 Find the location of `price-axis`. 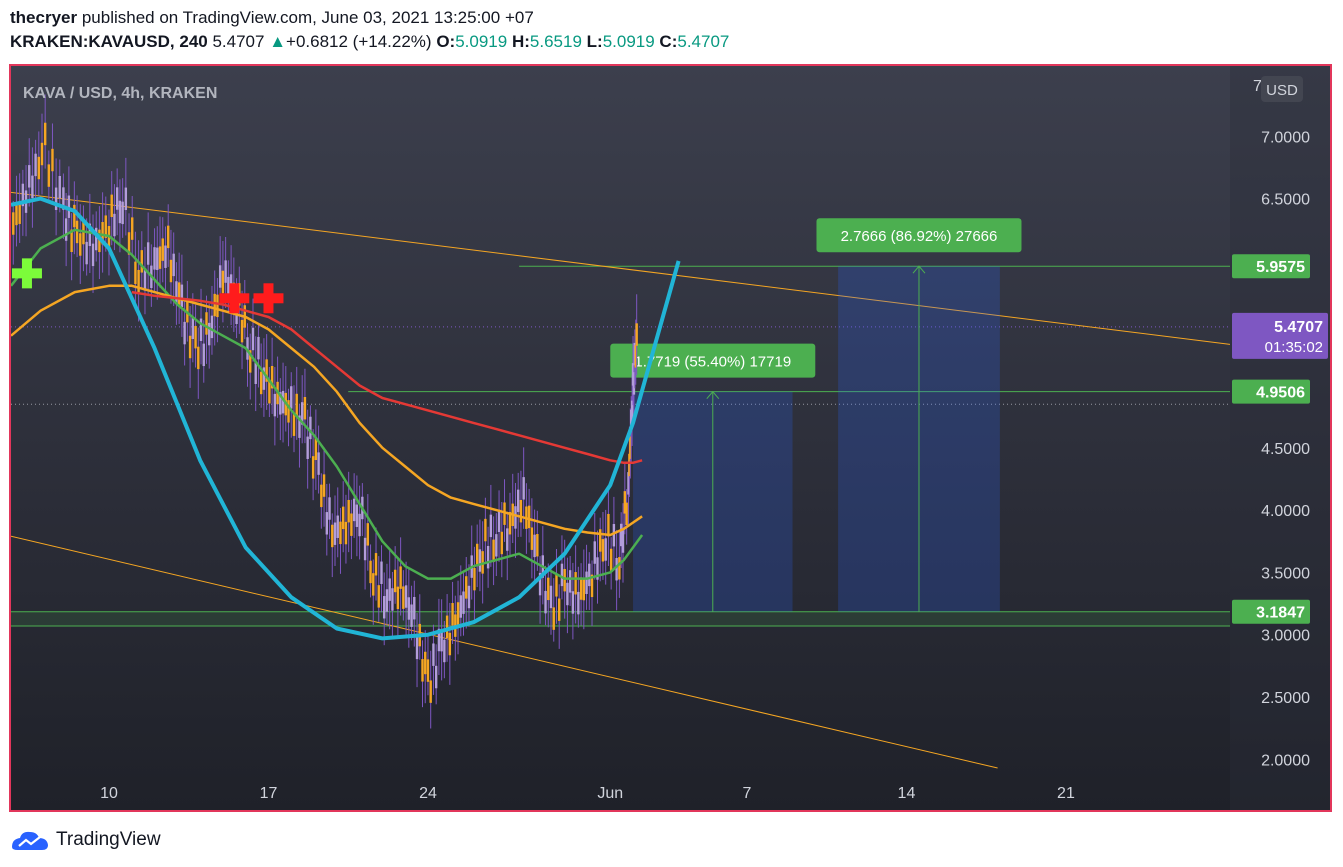

price-axis is located at coordinates (1280, 438).